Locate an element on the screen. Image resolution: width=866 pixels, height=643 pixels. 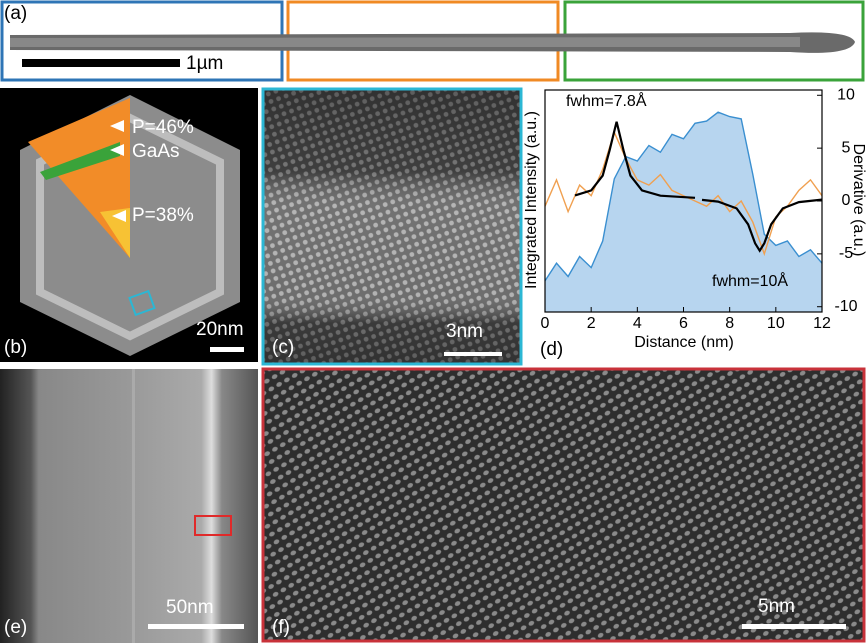
x-tick-label: 4 is located at coordinates (637, 323).